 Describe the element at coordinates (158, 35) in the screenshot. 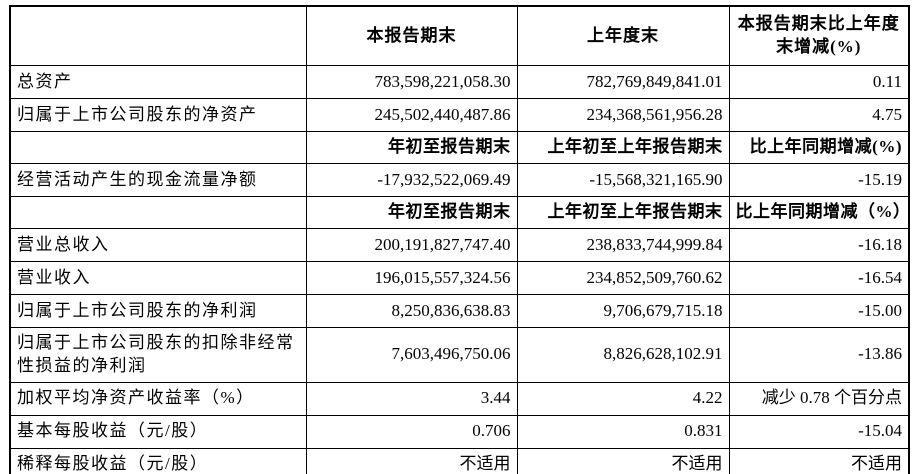

I see `header-empty-cell` at that location.